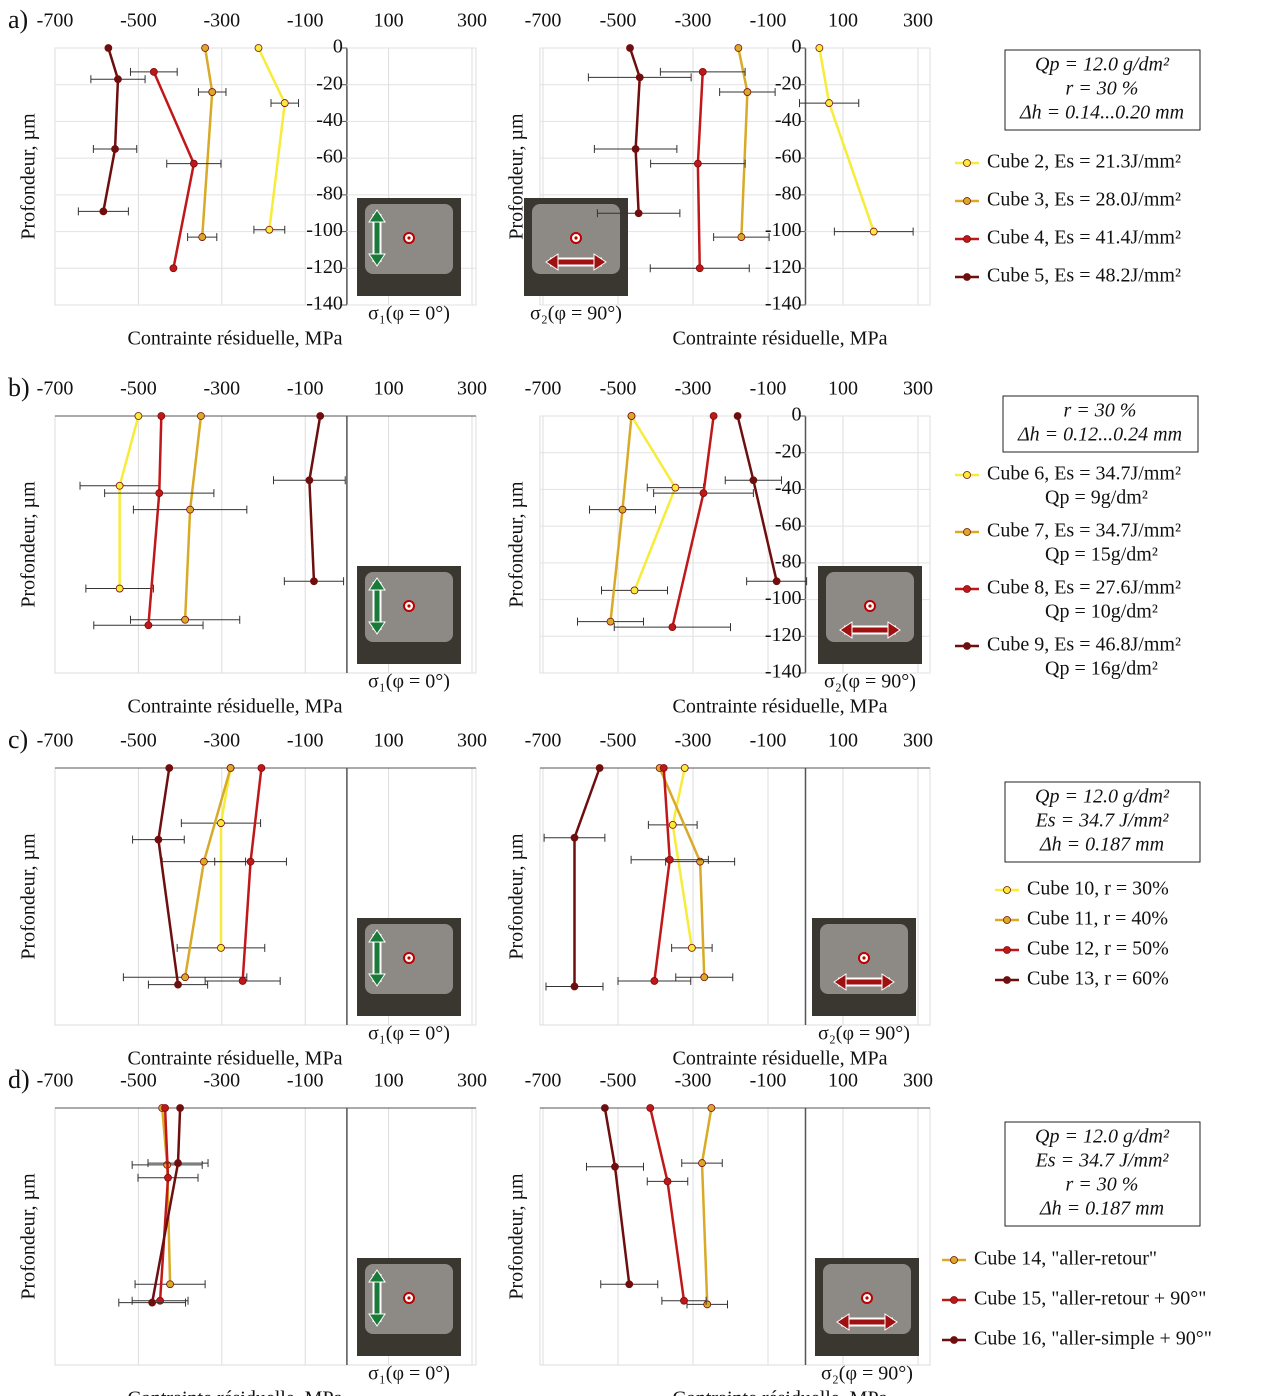 The height and width of the screenshot is (1396, 1265). I want to click on legend-label: Cube 14, "aller-retour", so click(1065, 1259).